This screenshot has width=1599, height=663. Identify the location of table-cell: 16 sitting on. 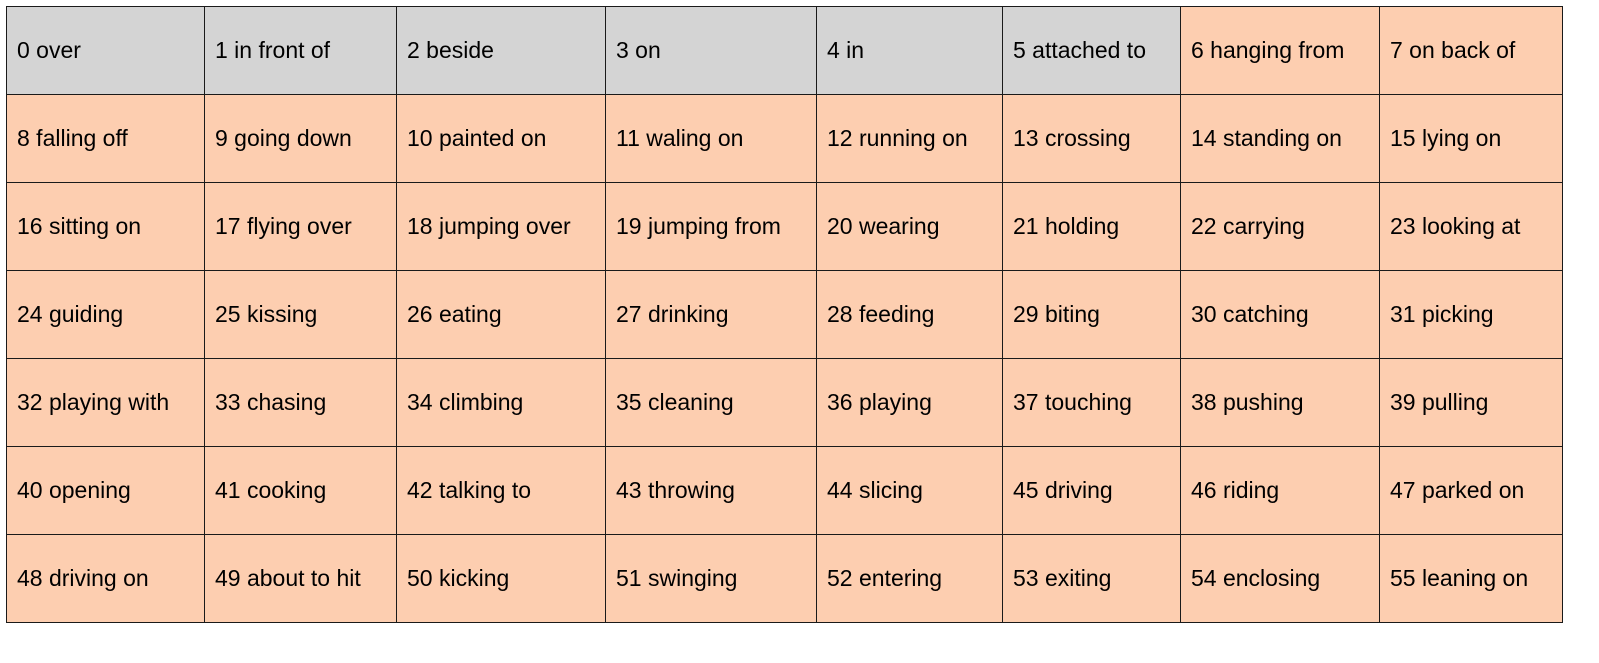
(105, 226).